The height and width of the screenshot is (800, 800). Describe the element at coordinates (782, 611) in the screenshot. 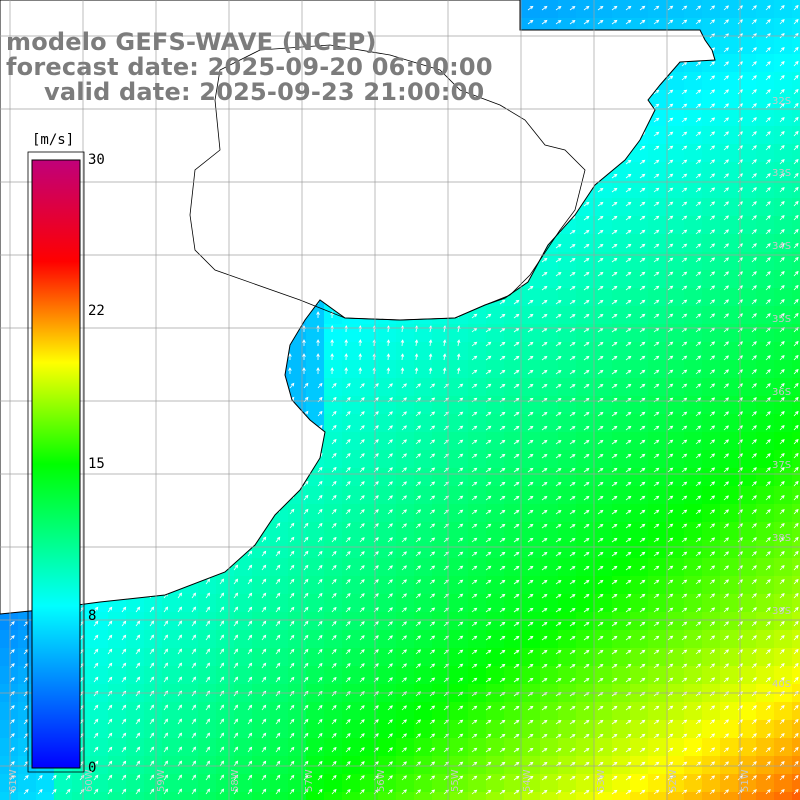

I see `lat-label: 39S` at that location.